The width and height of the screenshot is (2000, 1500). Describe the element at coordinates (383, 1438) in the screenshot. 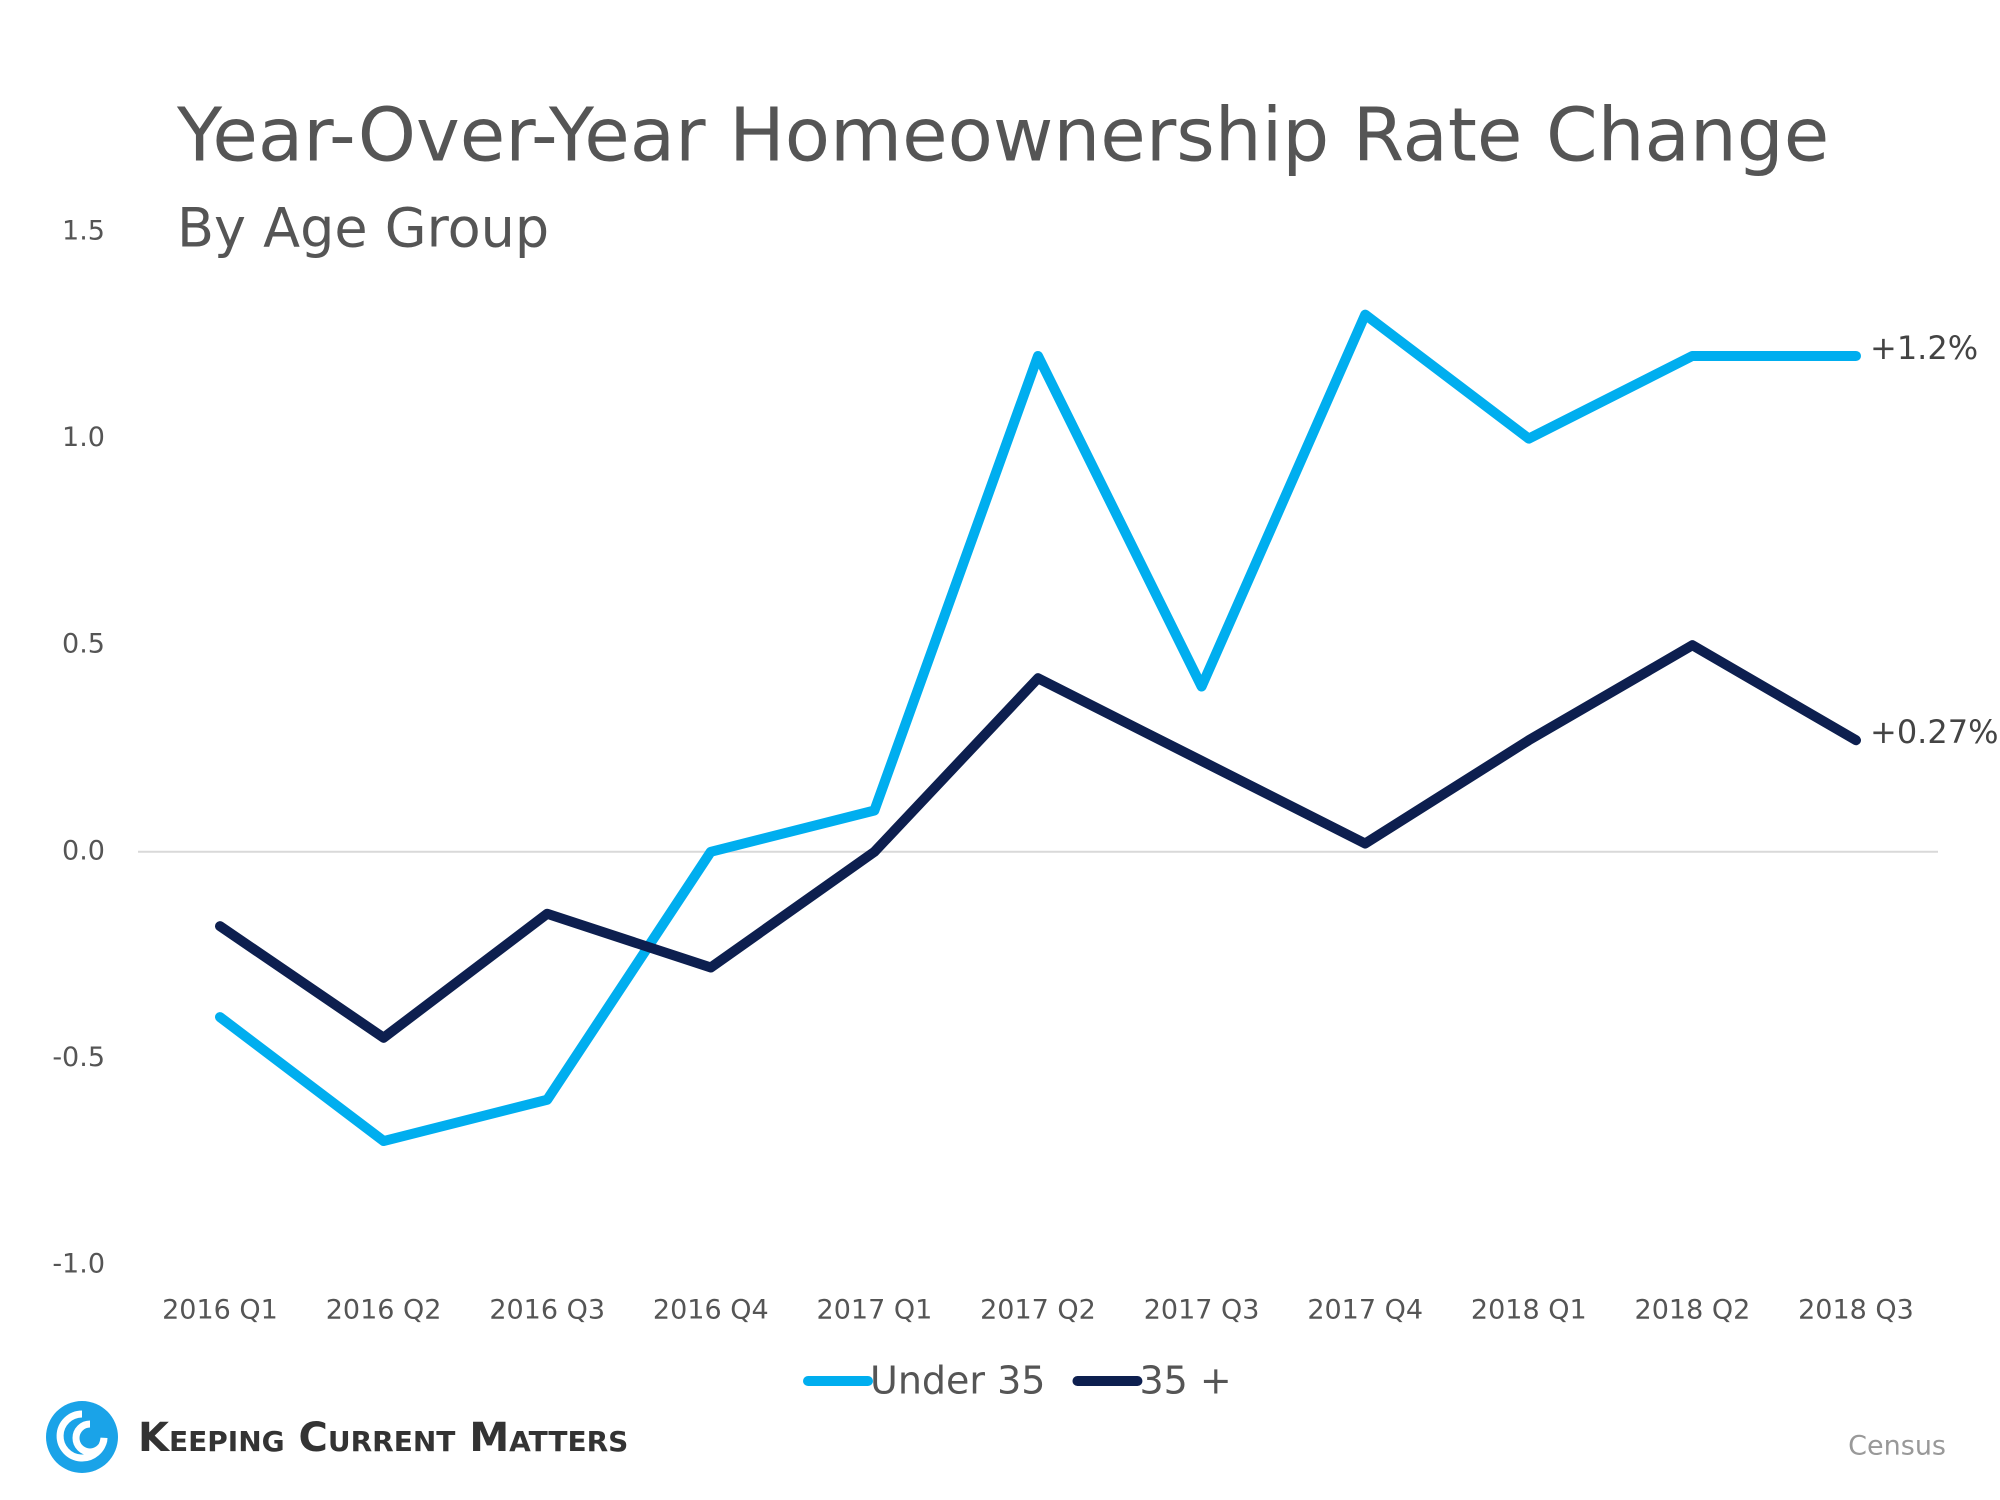

I see `logo-text: Keeping Current Matters` at that location.